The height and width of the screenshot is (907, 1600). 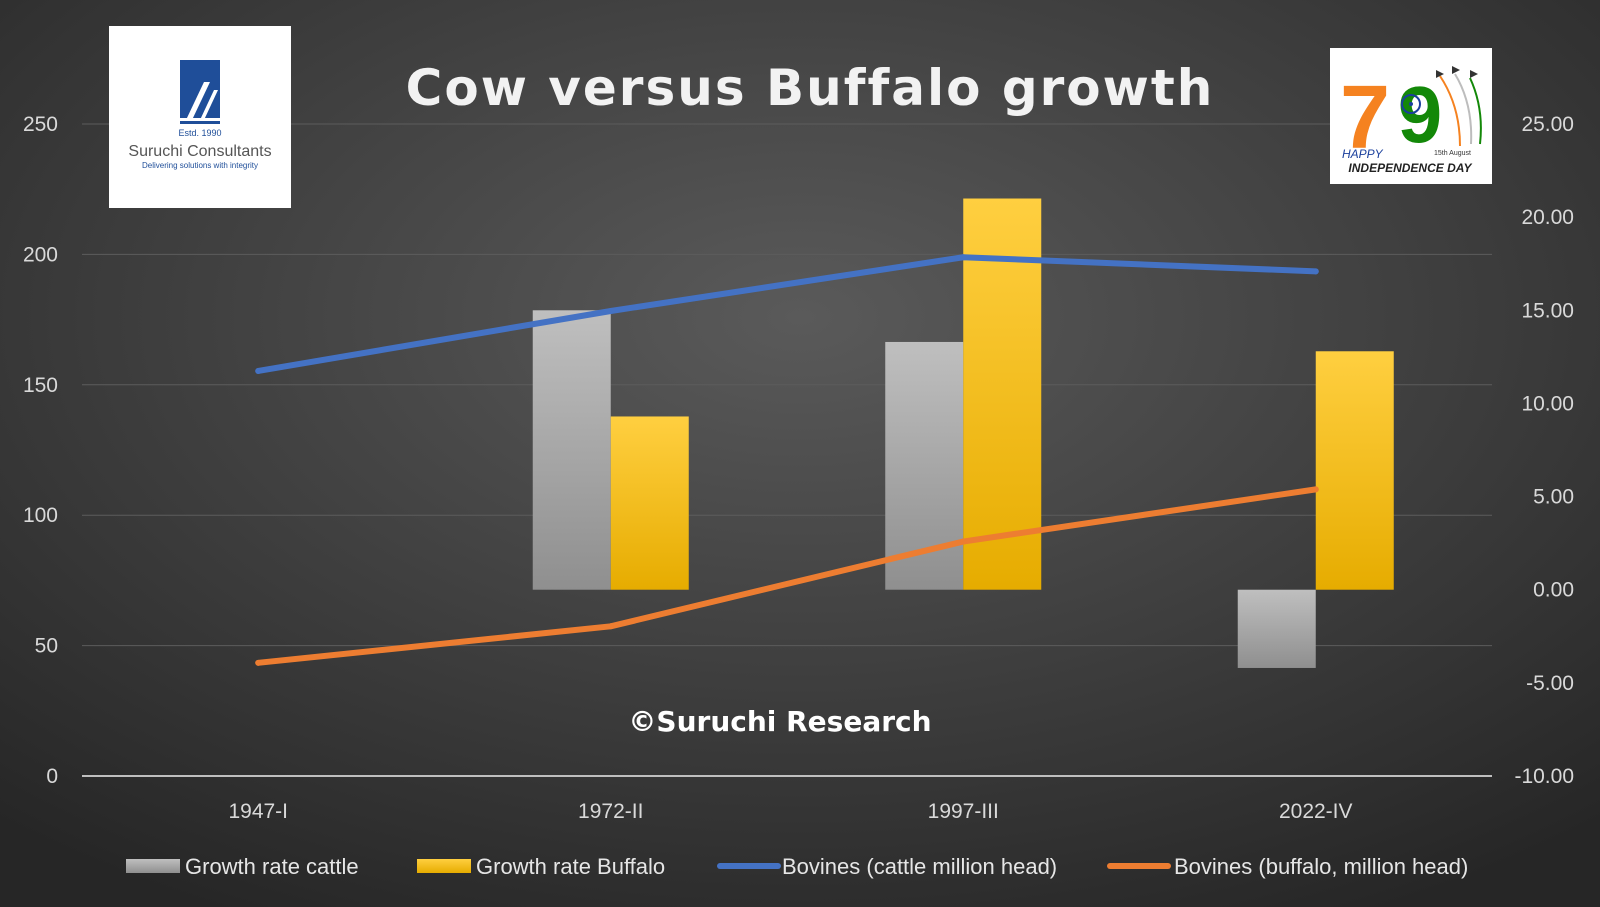 What do you see at coordinates (258, 811) in the screenshot?
I see `category-label: 1947-I` at bounding box center [258, 811].